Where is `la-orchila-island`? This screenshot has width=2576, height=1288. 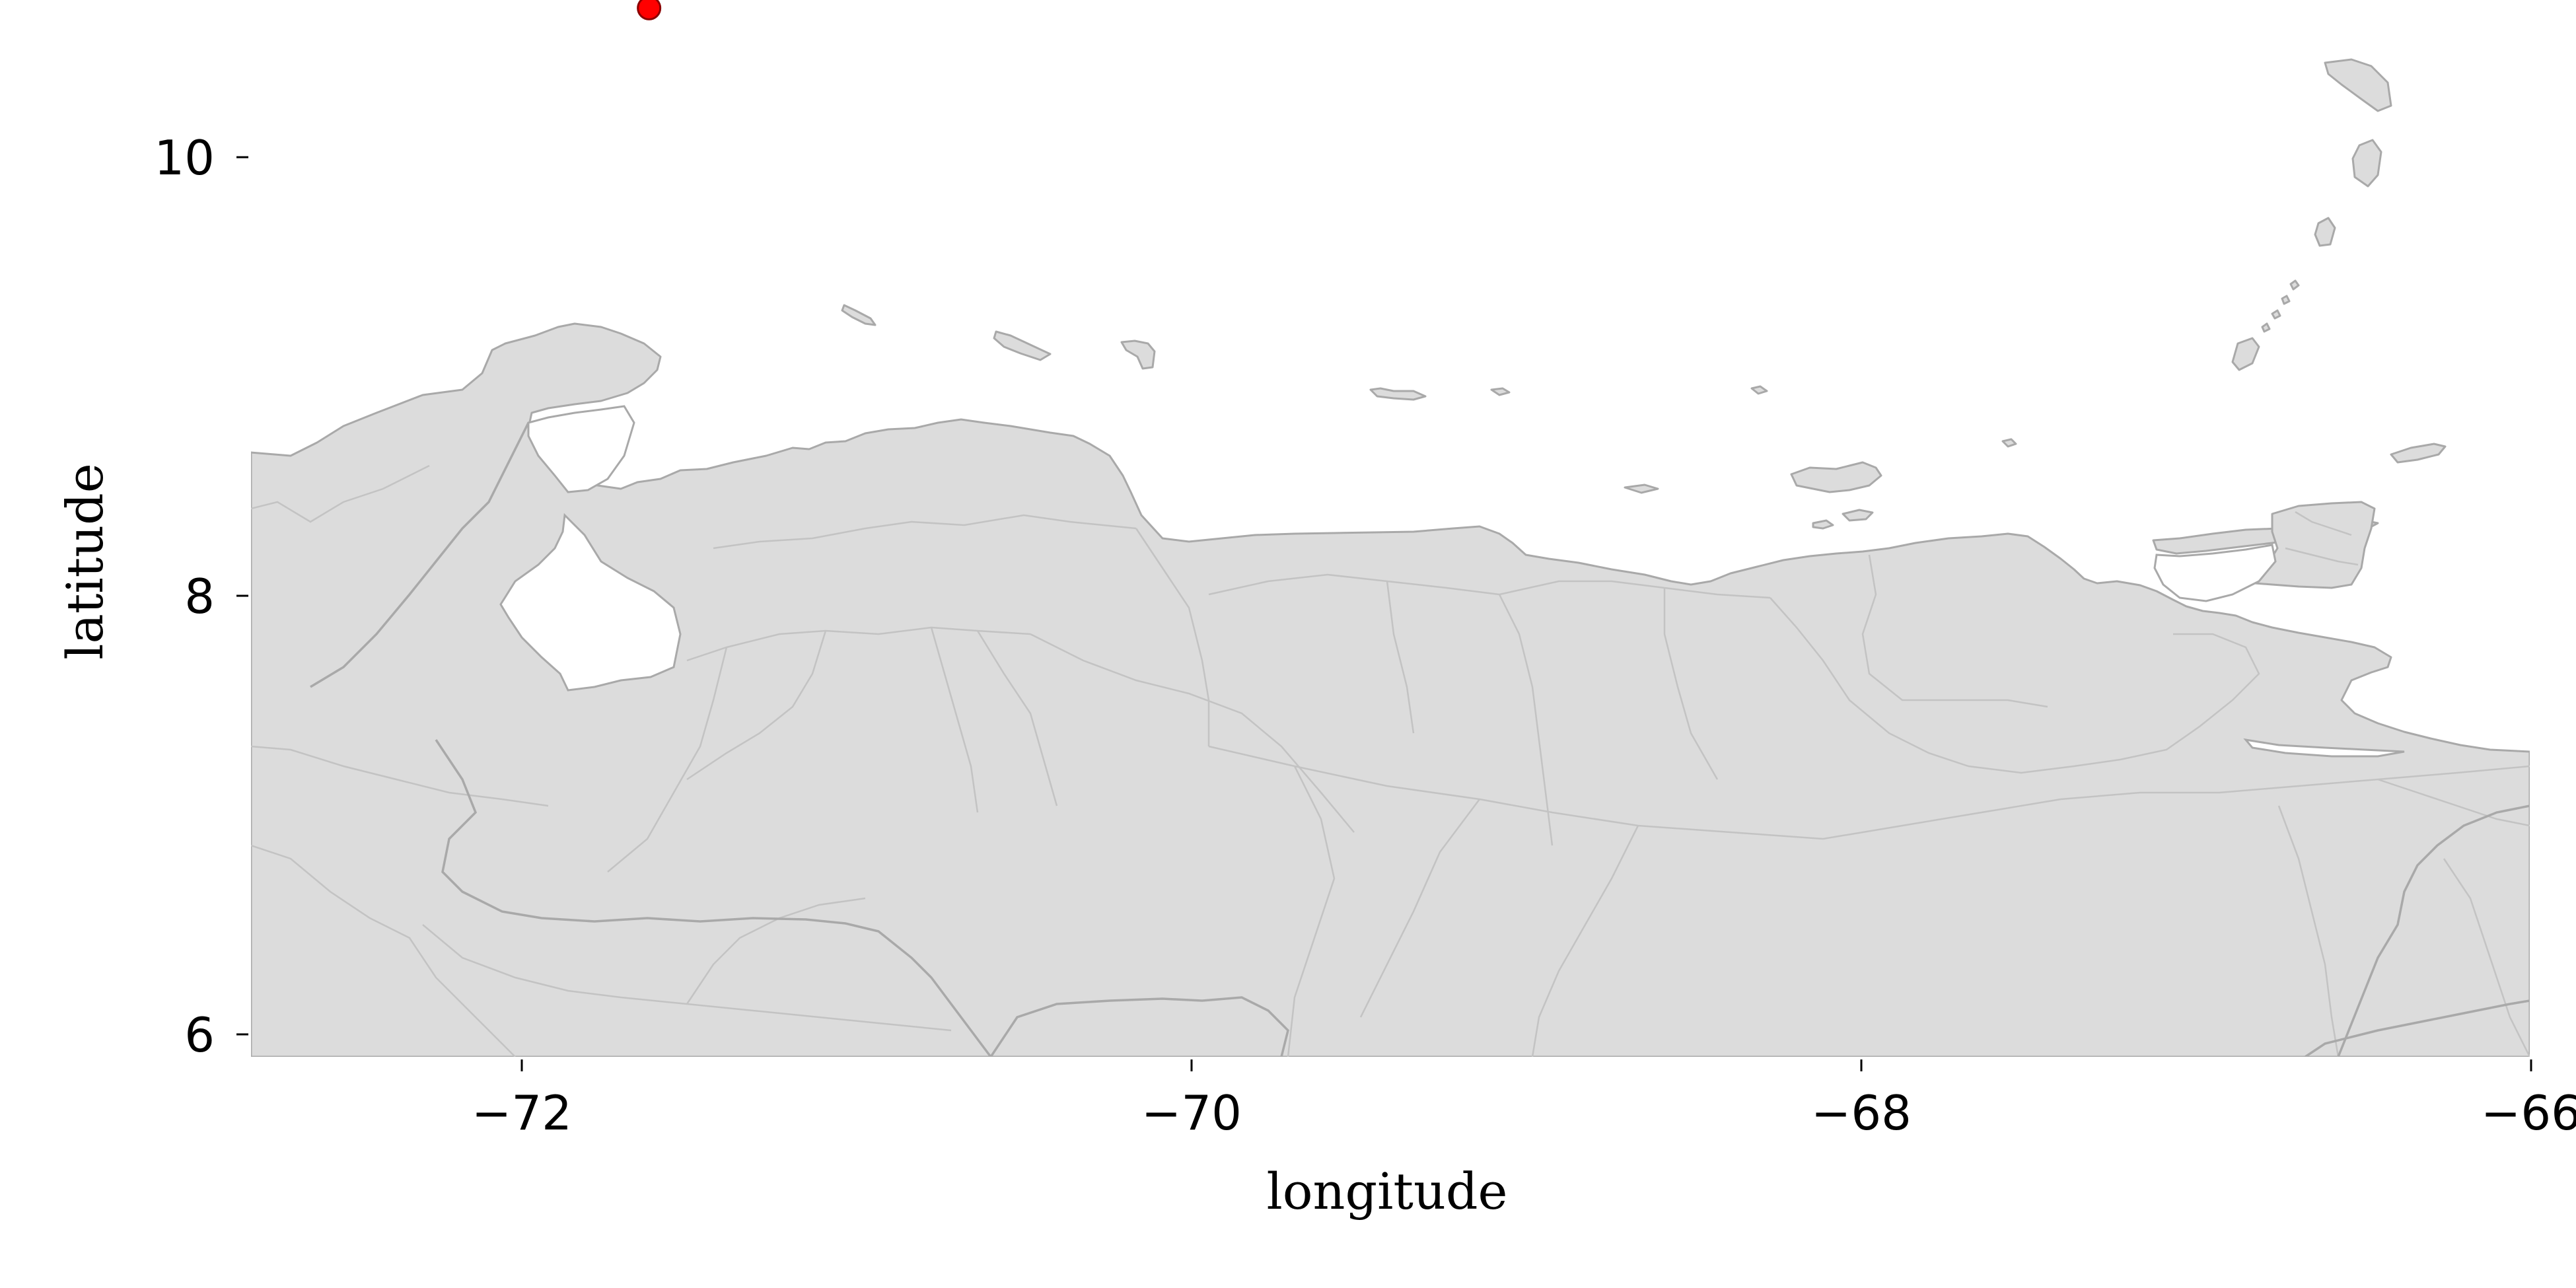 la-orchila-island is located at coordinates (1500, 392).